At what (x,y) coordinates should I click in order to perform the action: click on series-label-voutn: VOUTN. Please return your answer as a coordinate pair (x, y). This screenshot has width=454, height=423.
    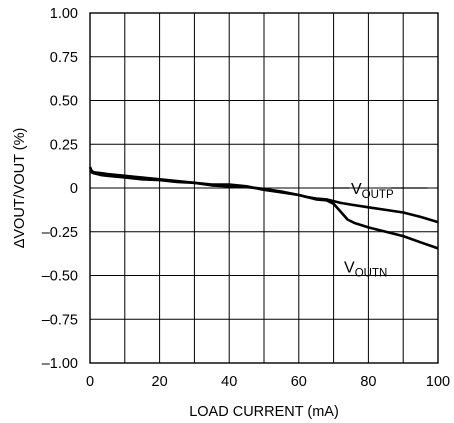
    Looking at the image, I should click on (365, 270).